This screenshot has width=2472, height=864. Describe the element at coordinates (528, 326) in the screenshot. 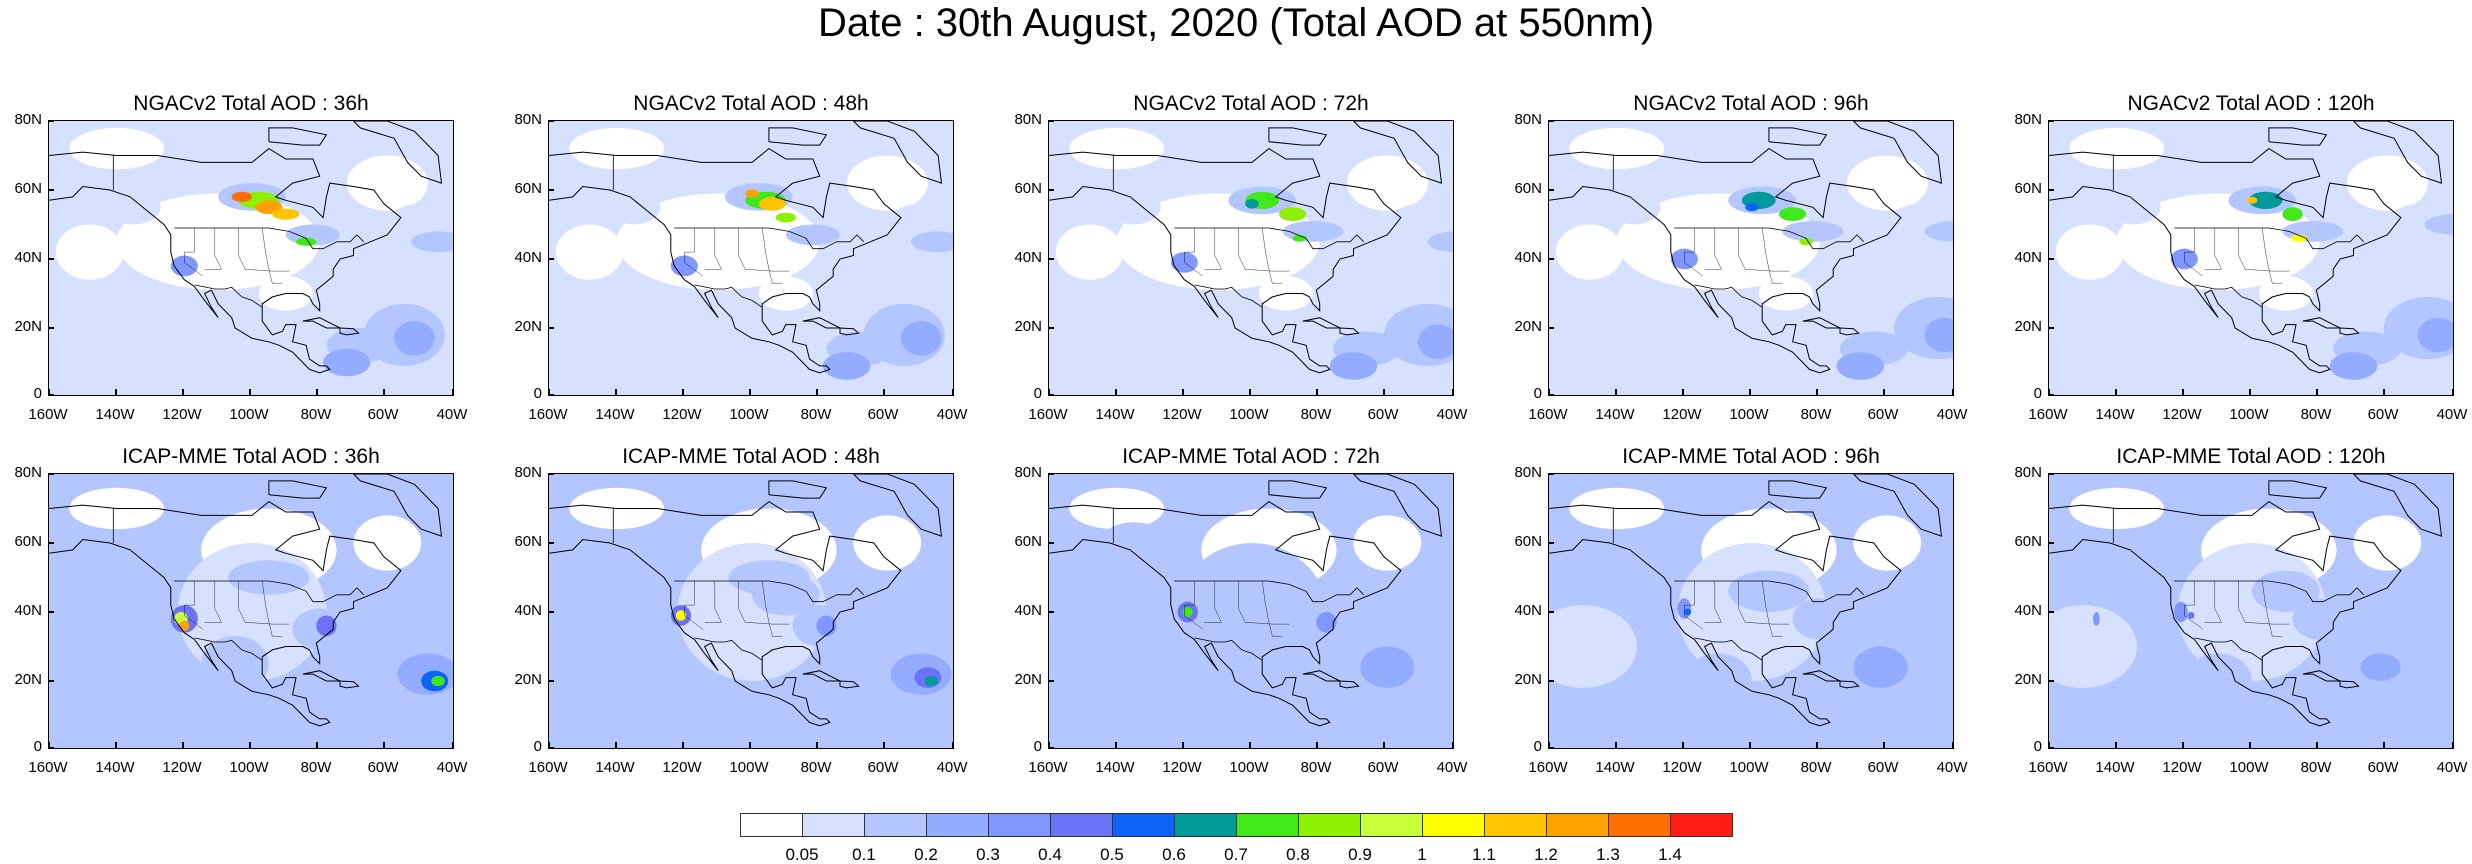

I see `lat-tick-label: 20N` at that location.